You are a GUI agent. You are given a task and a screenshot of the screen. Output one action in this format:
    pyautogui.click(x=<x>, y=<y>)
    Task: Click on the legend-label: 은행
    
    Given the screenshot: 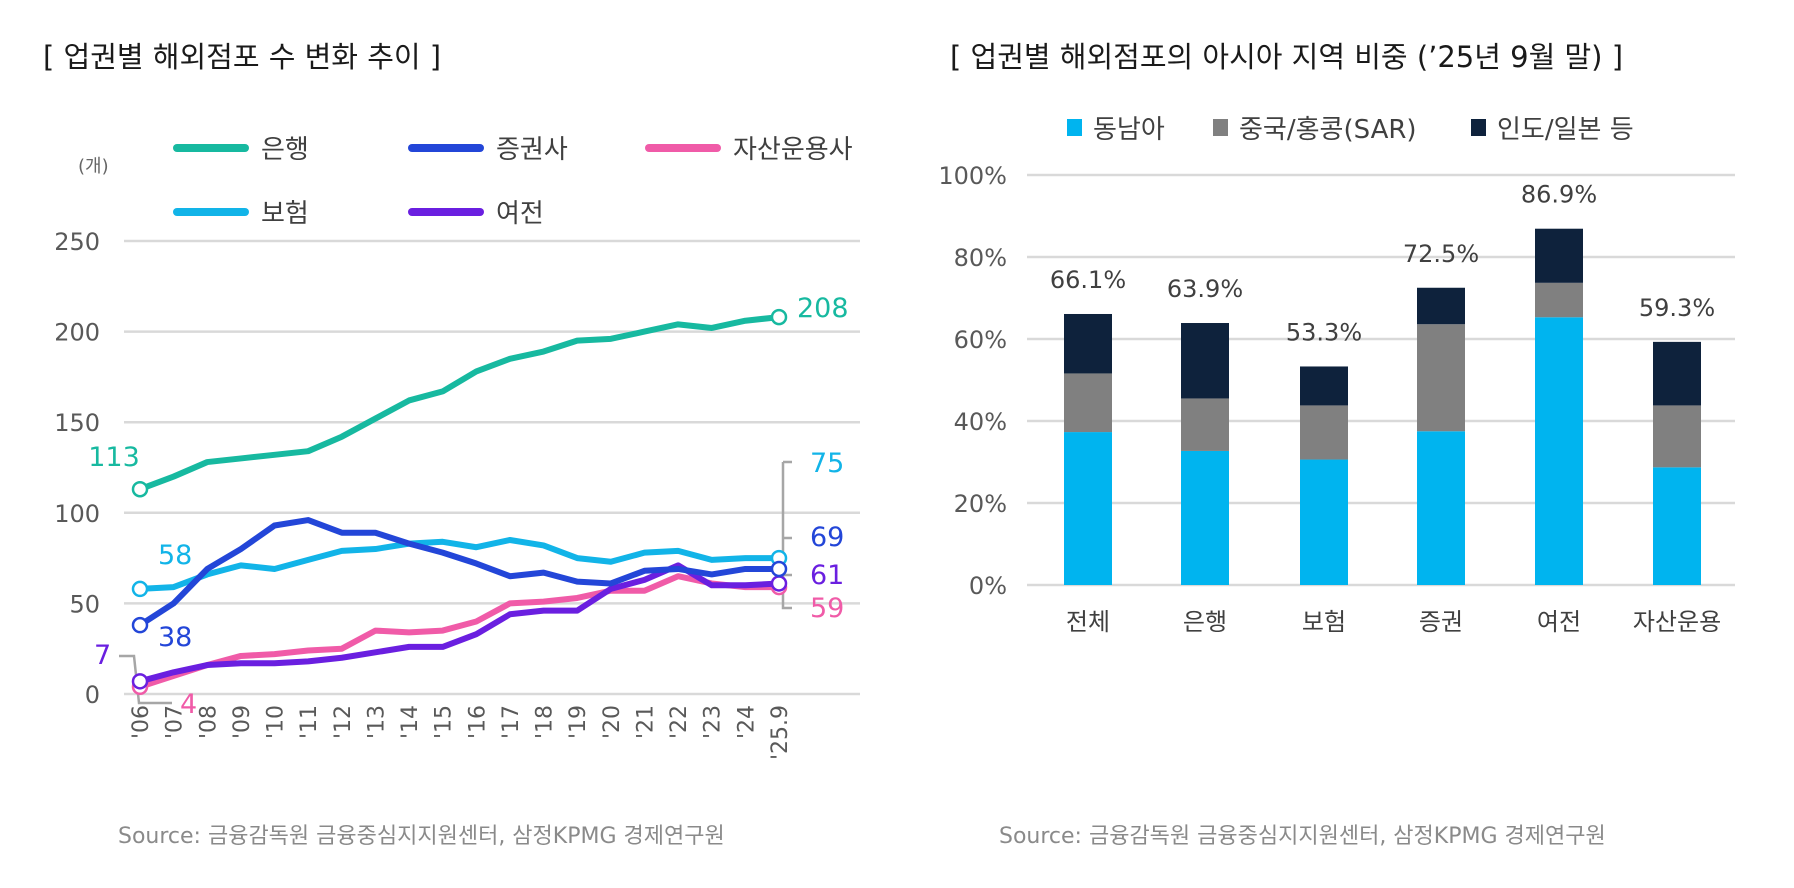 What is the action you would take?
    pyautogui.click(x=285, y=150)
    